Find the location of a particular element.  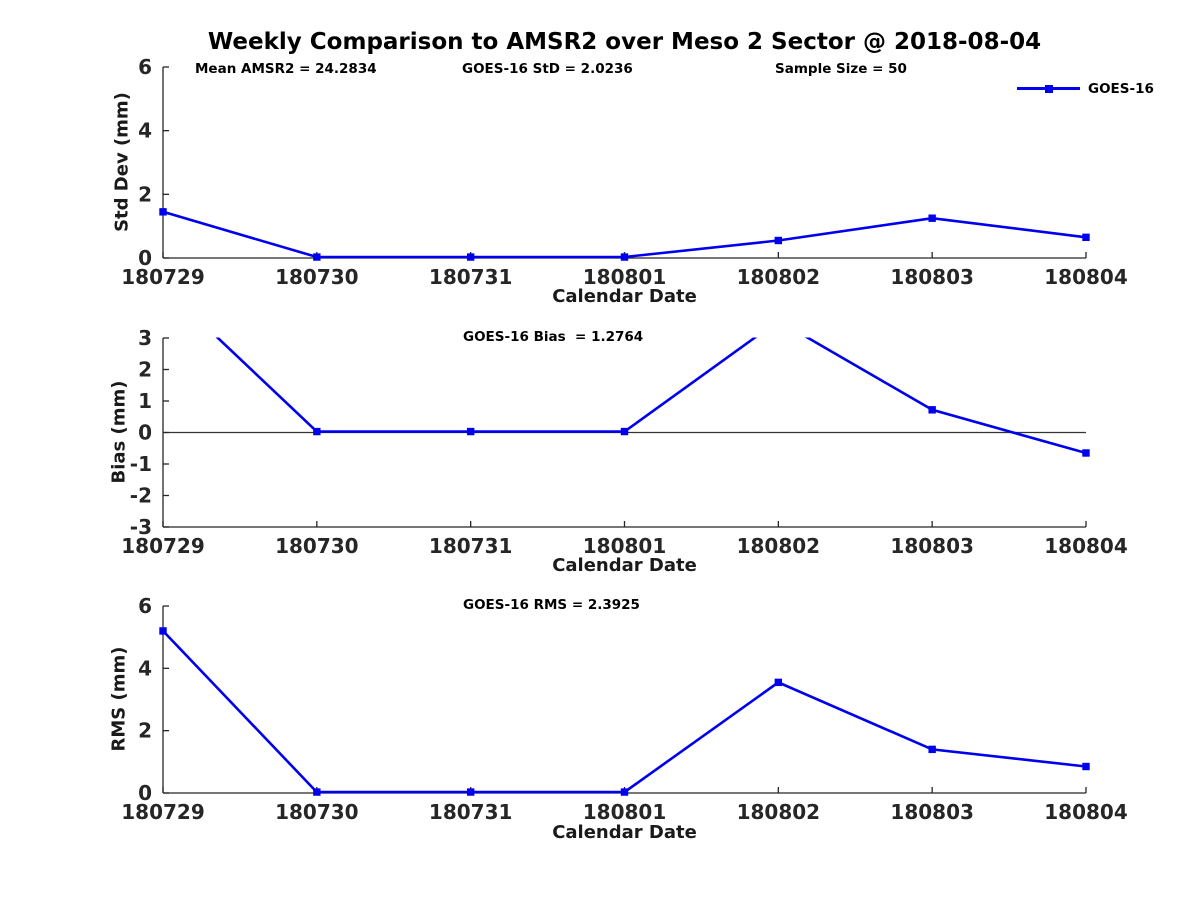

annotation-sample-size: Sample Size = 50 is located at coordinates (841, 69).